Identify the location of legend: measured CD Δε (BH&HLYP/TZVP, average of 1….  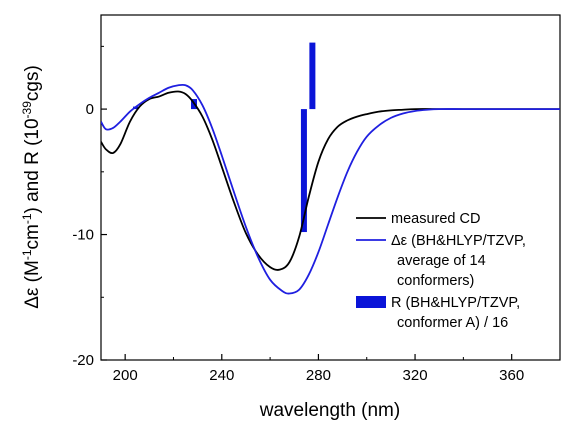
(441, 271).